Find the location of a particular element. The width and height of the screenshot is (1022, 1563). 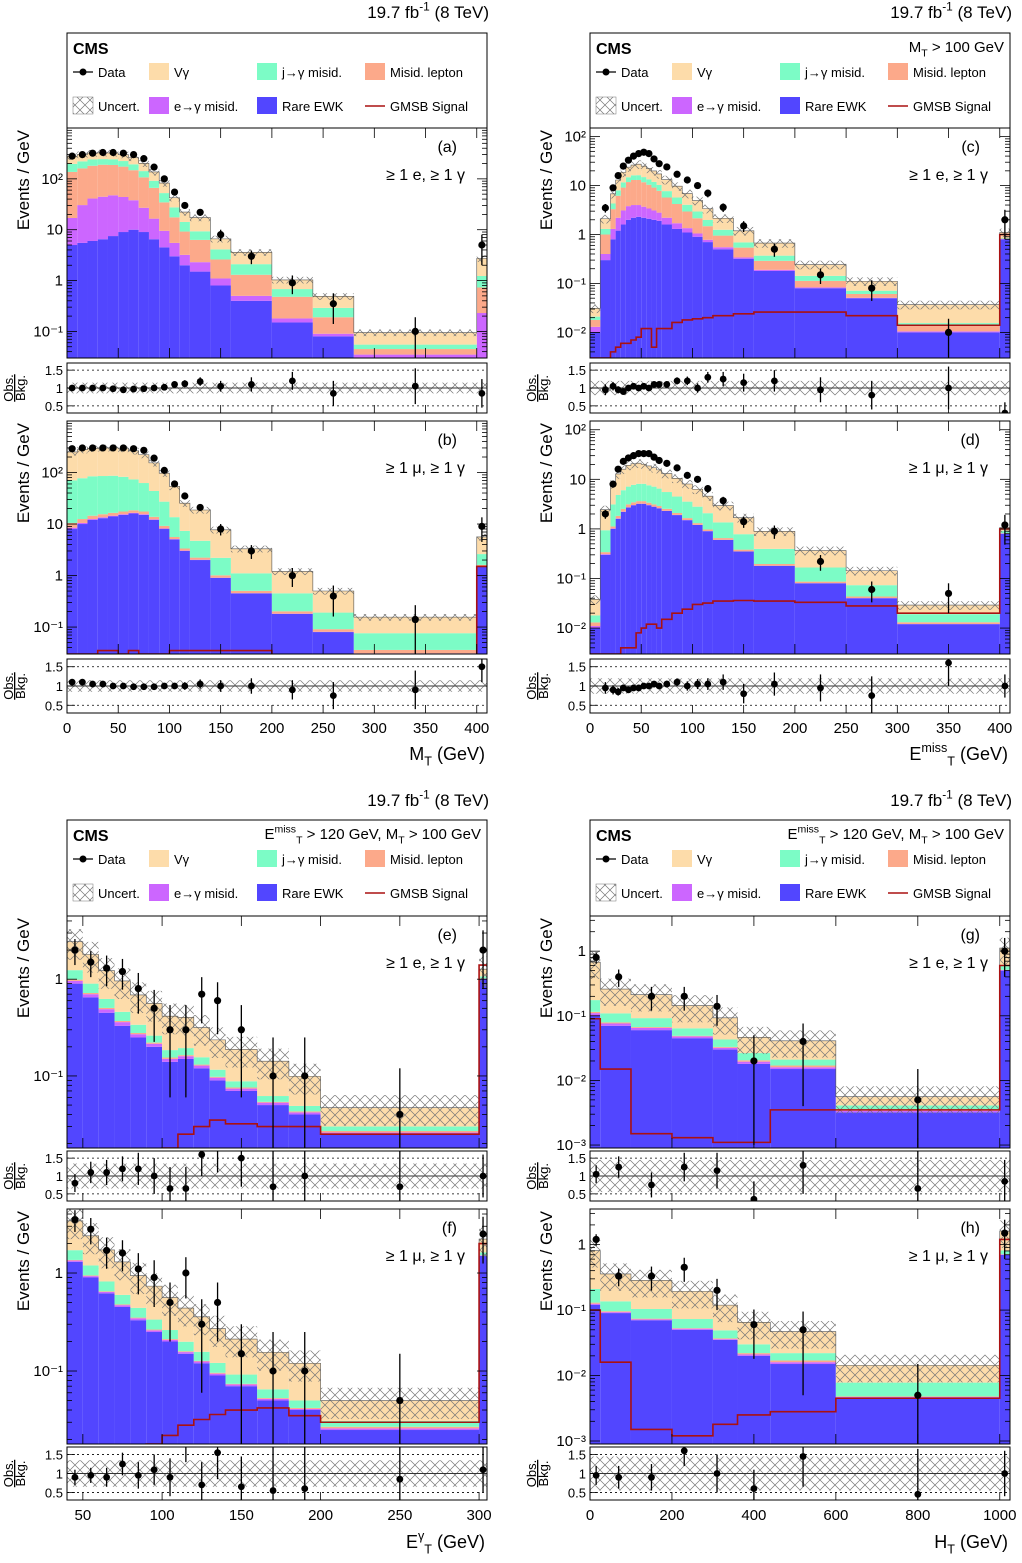

legend-label-rare_ewk: Rare EWK is located at coordinates (836, 106).